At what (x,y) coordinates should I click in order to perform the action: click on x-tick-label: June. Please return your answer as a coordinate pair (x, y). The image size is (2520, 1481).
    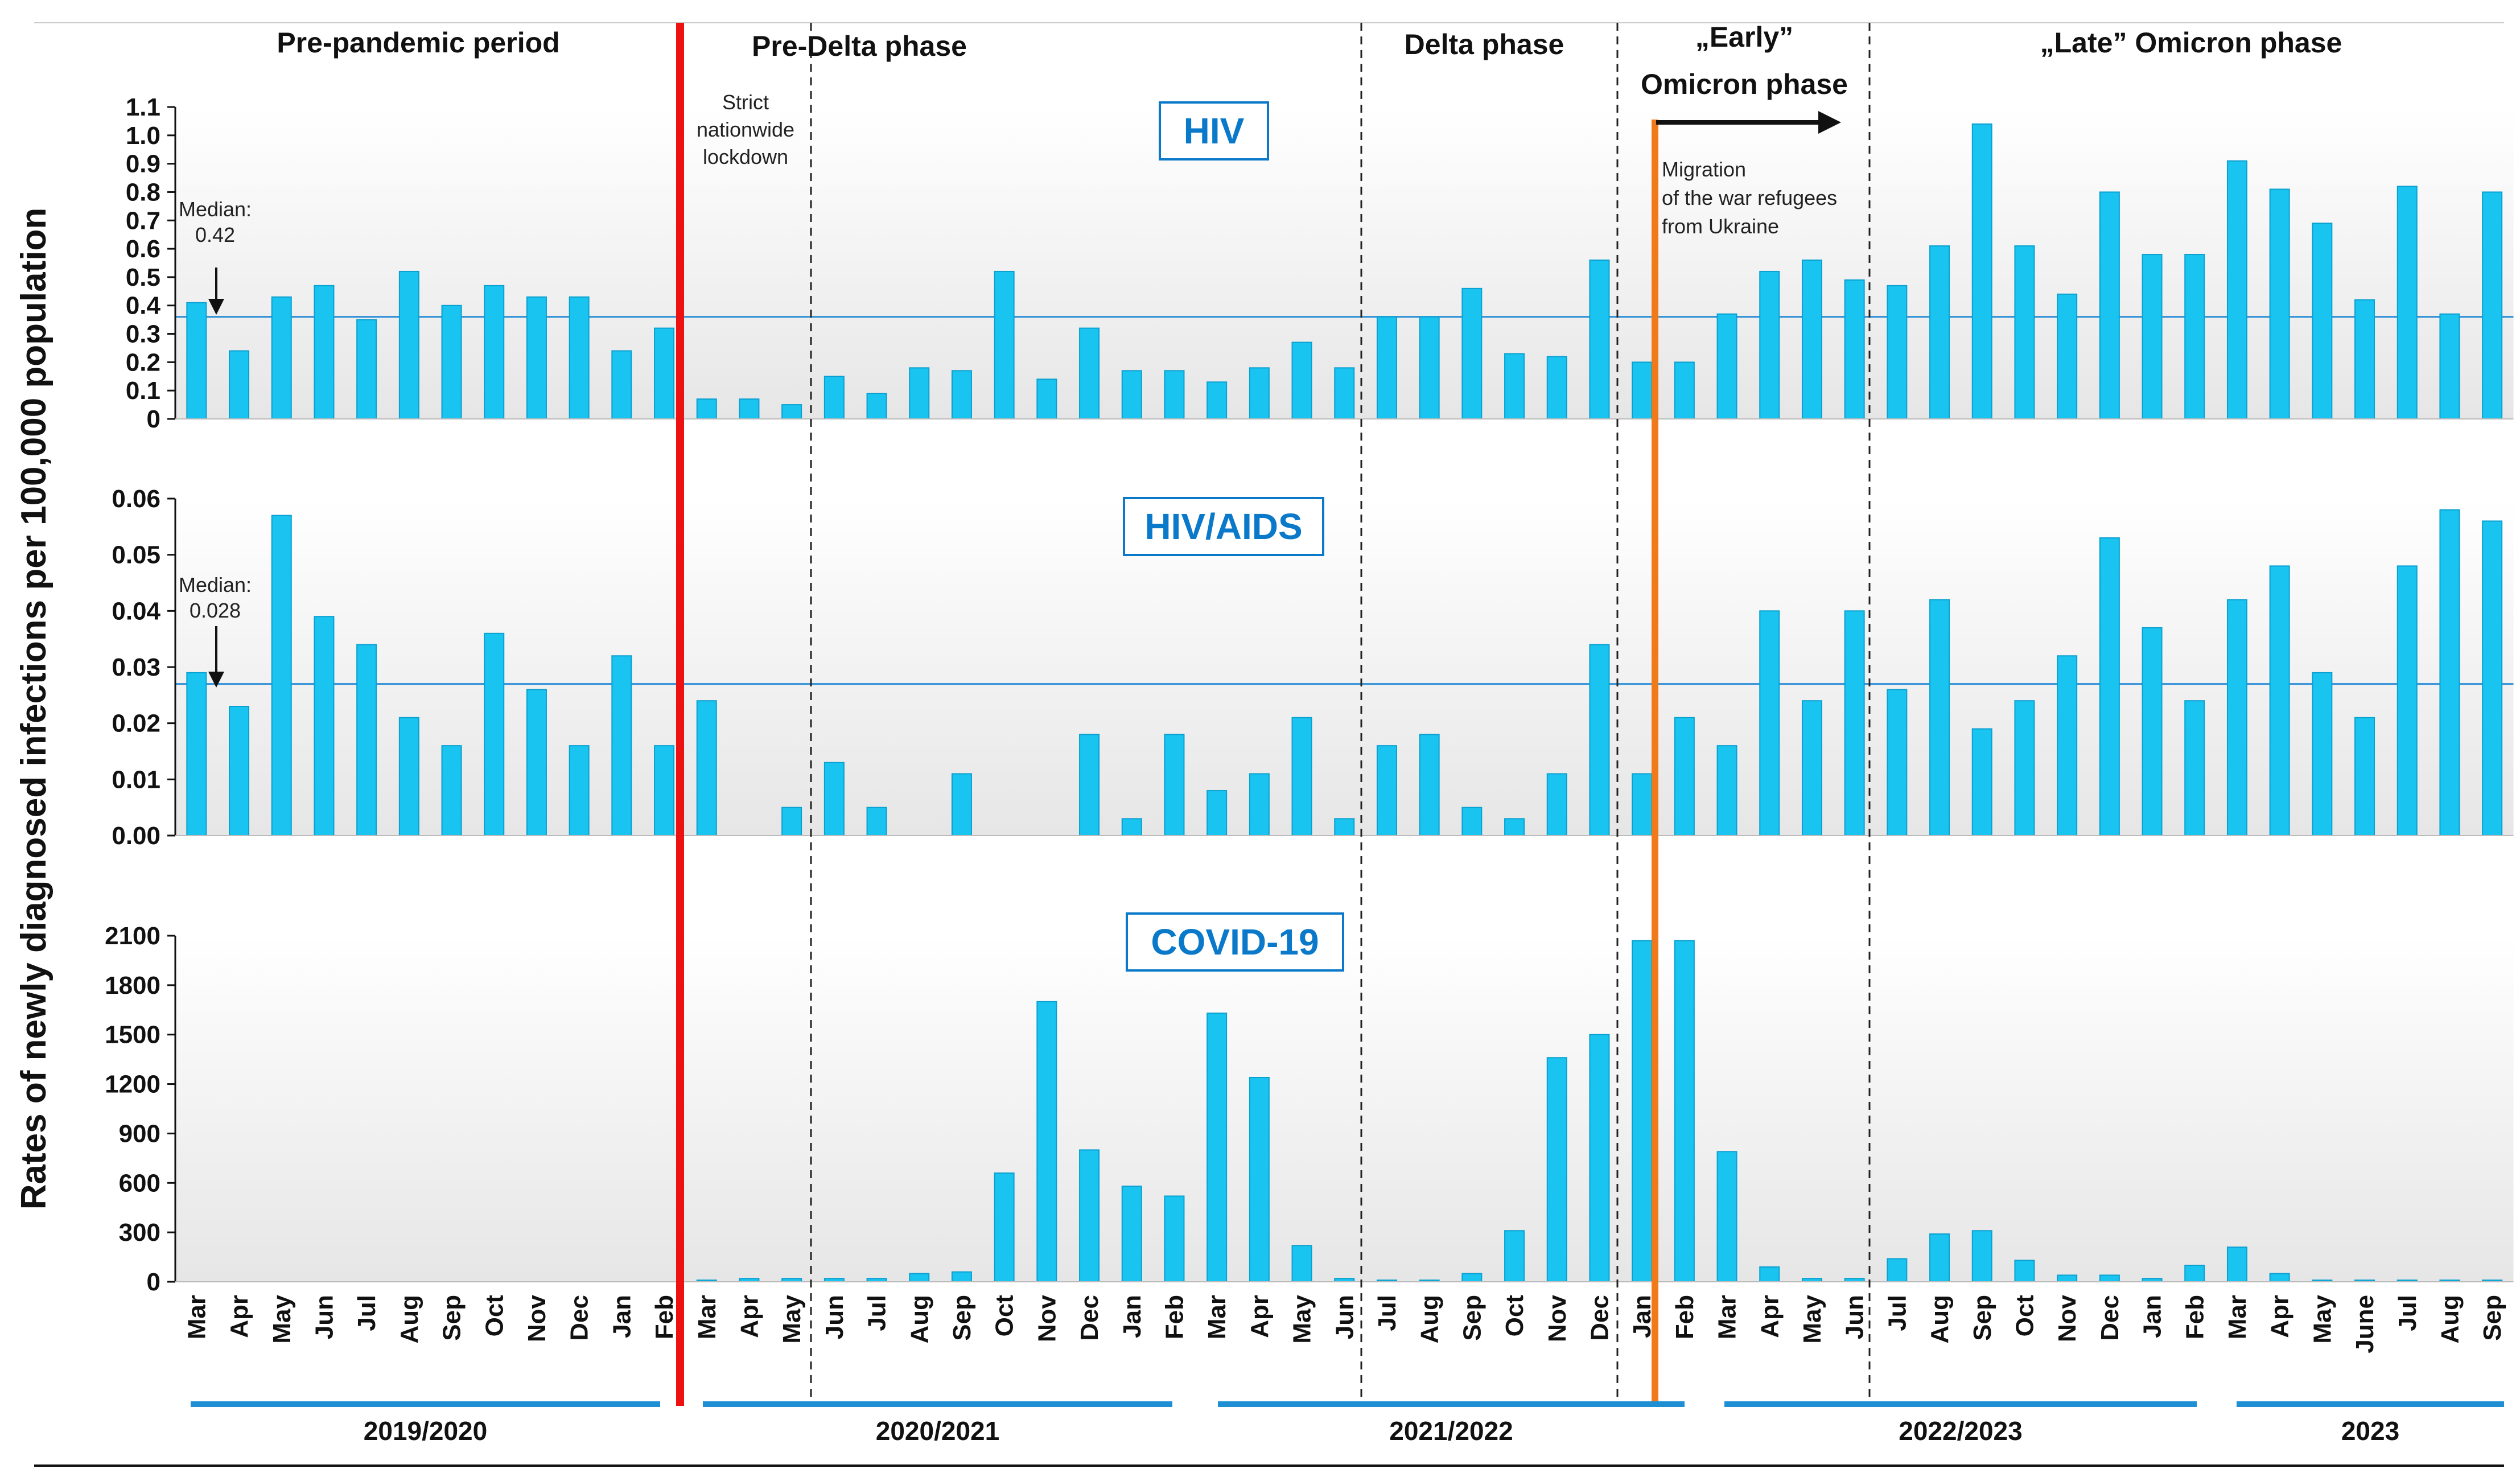
    Looking at the image, I should click on (2365, 1324).